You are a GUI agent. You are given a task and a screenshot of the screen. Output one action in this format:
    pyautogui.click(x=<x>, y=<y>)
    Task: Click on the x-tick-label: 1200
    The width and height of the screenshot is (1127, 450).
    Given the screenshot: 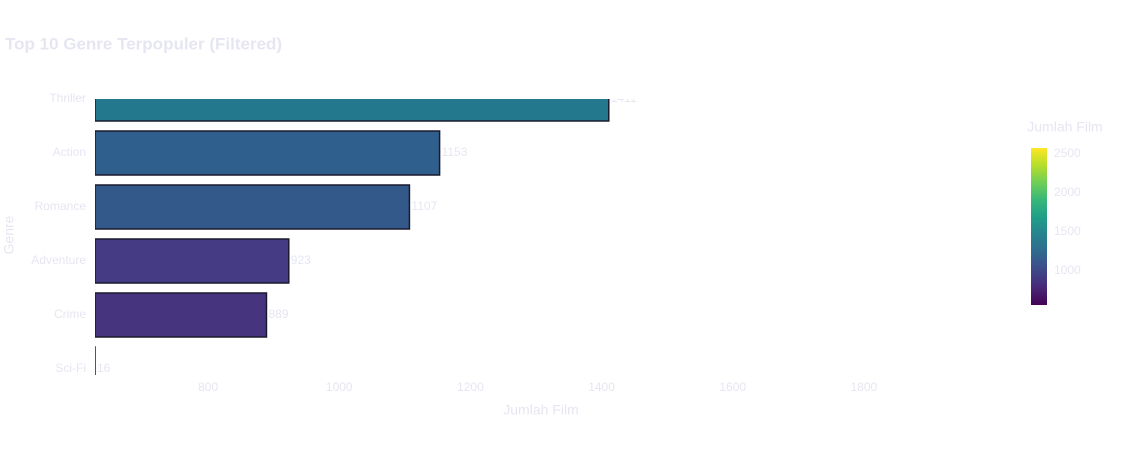 What is the action you would take?
    pyautogui.click(x=470, y=387)
    